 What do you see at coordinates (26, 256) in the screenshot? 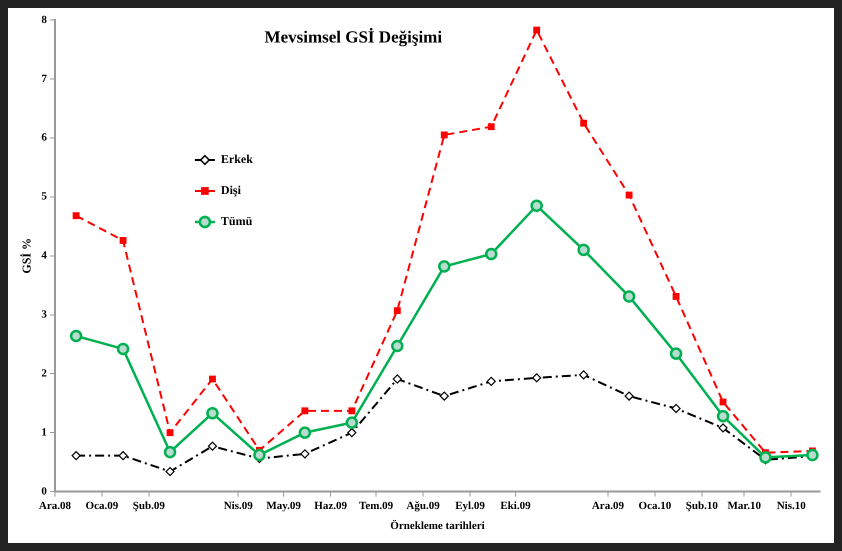
I see `y-axis-title: GSİ %` at bounding box center [26, 256].